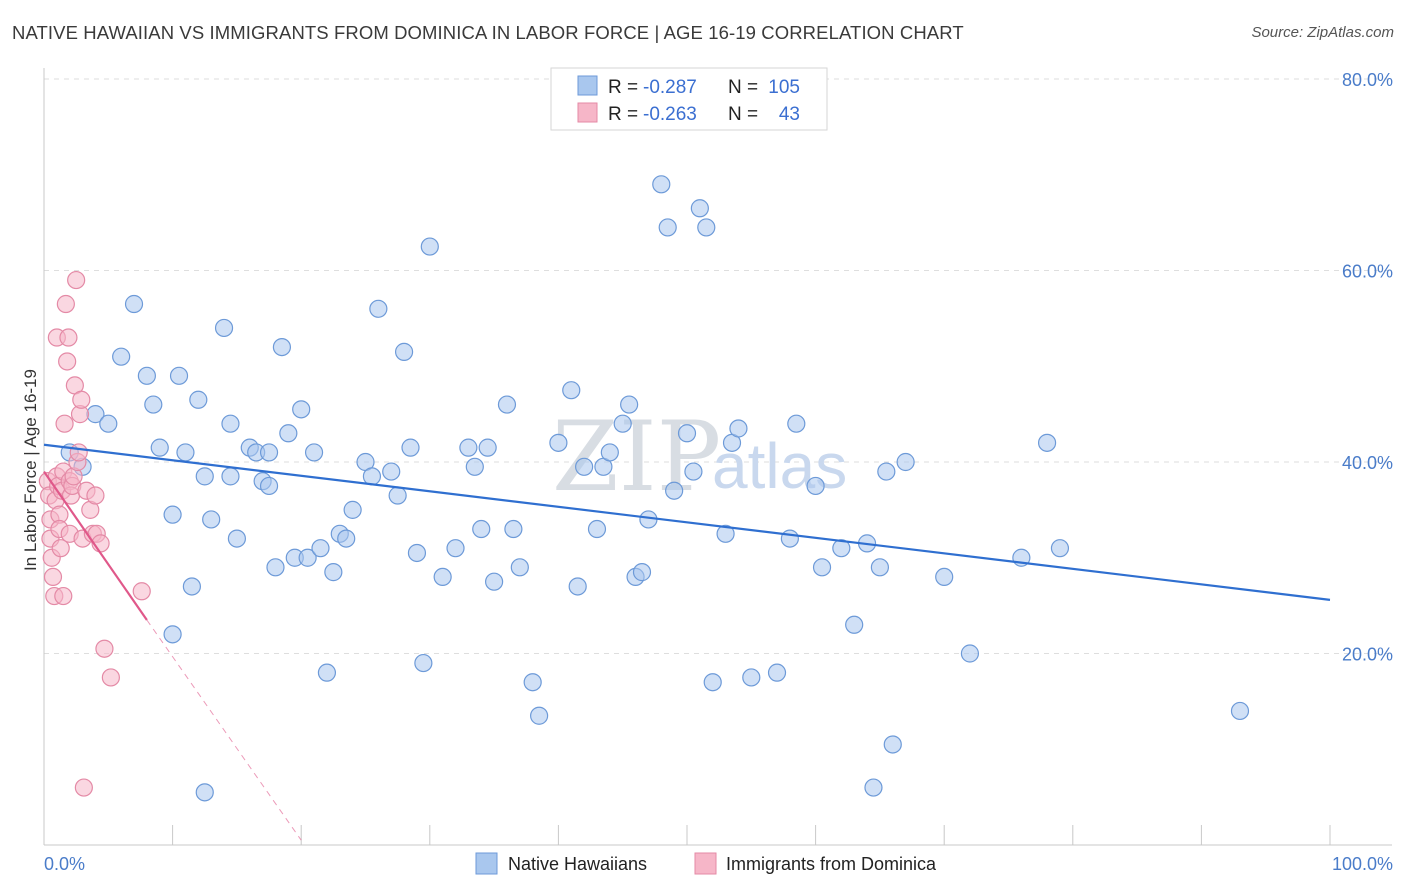 Image resolution: width=1406 pixels, height=892 pixels. Describe the element at coordinates (718, 864) in the screenshot. I see `x-tick-labels: 0.0% 100.0%` at that location.